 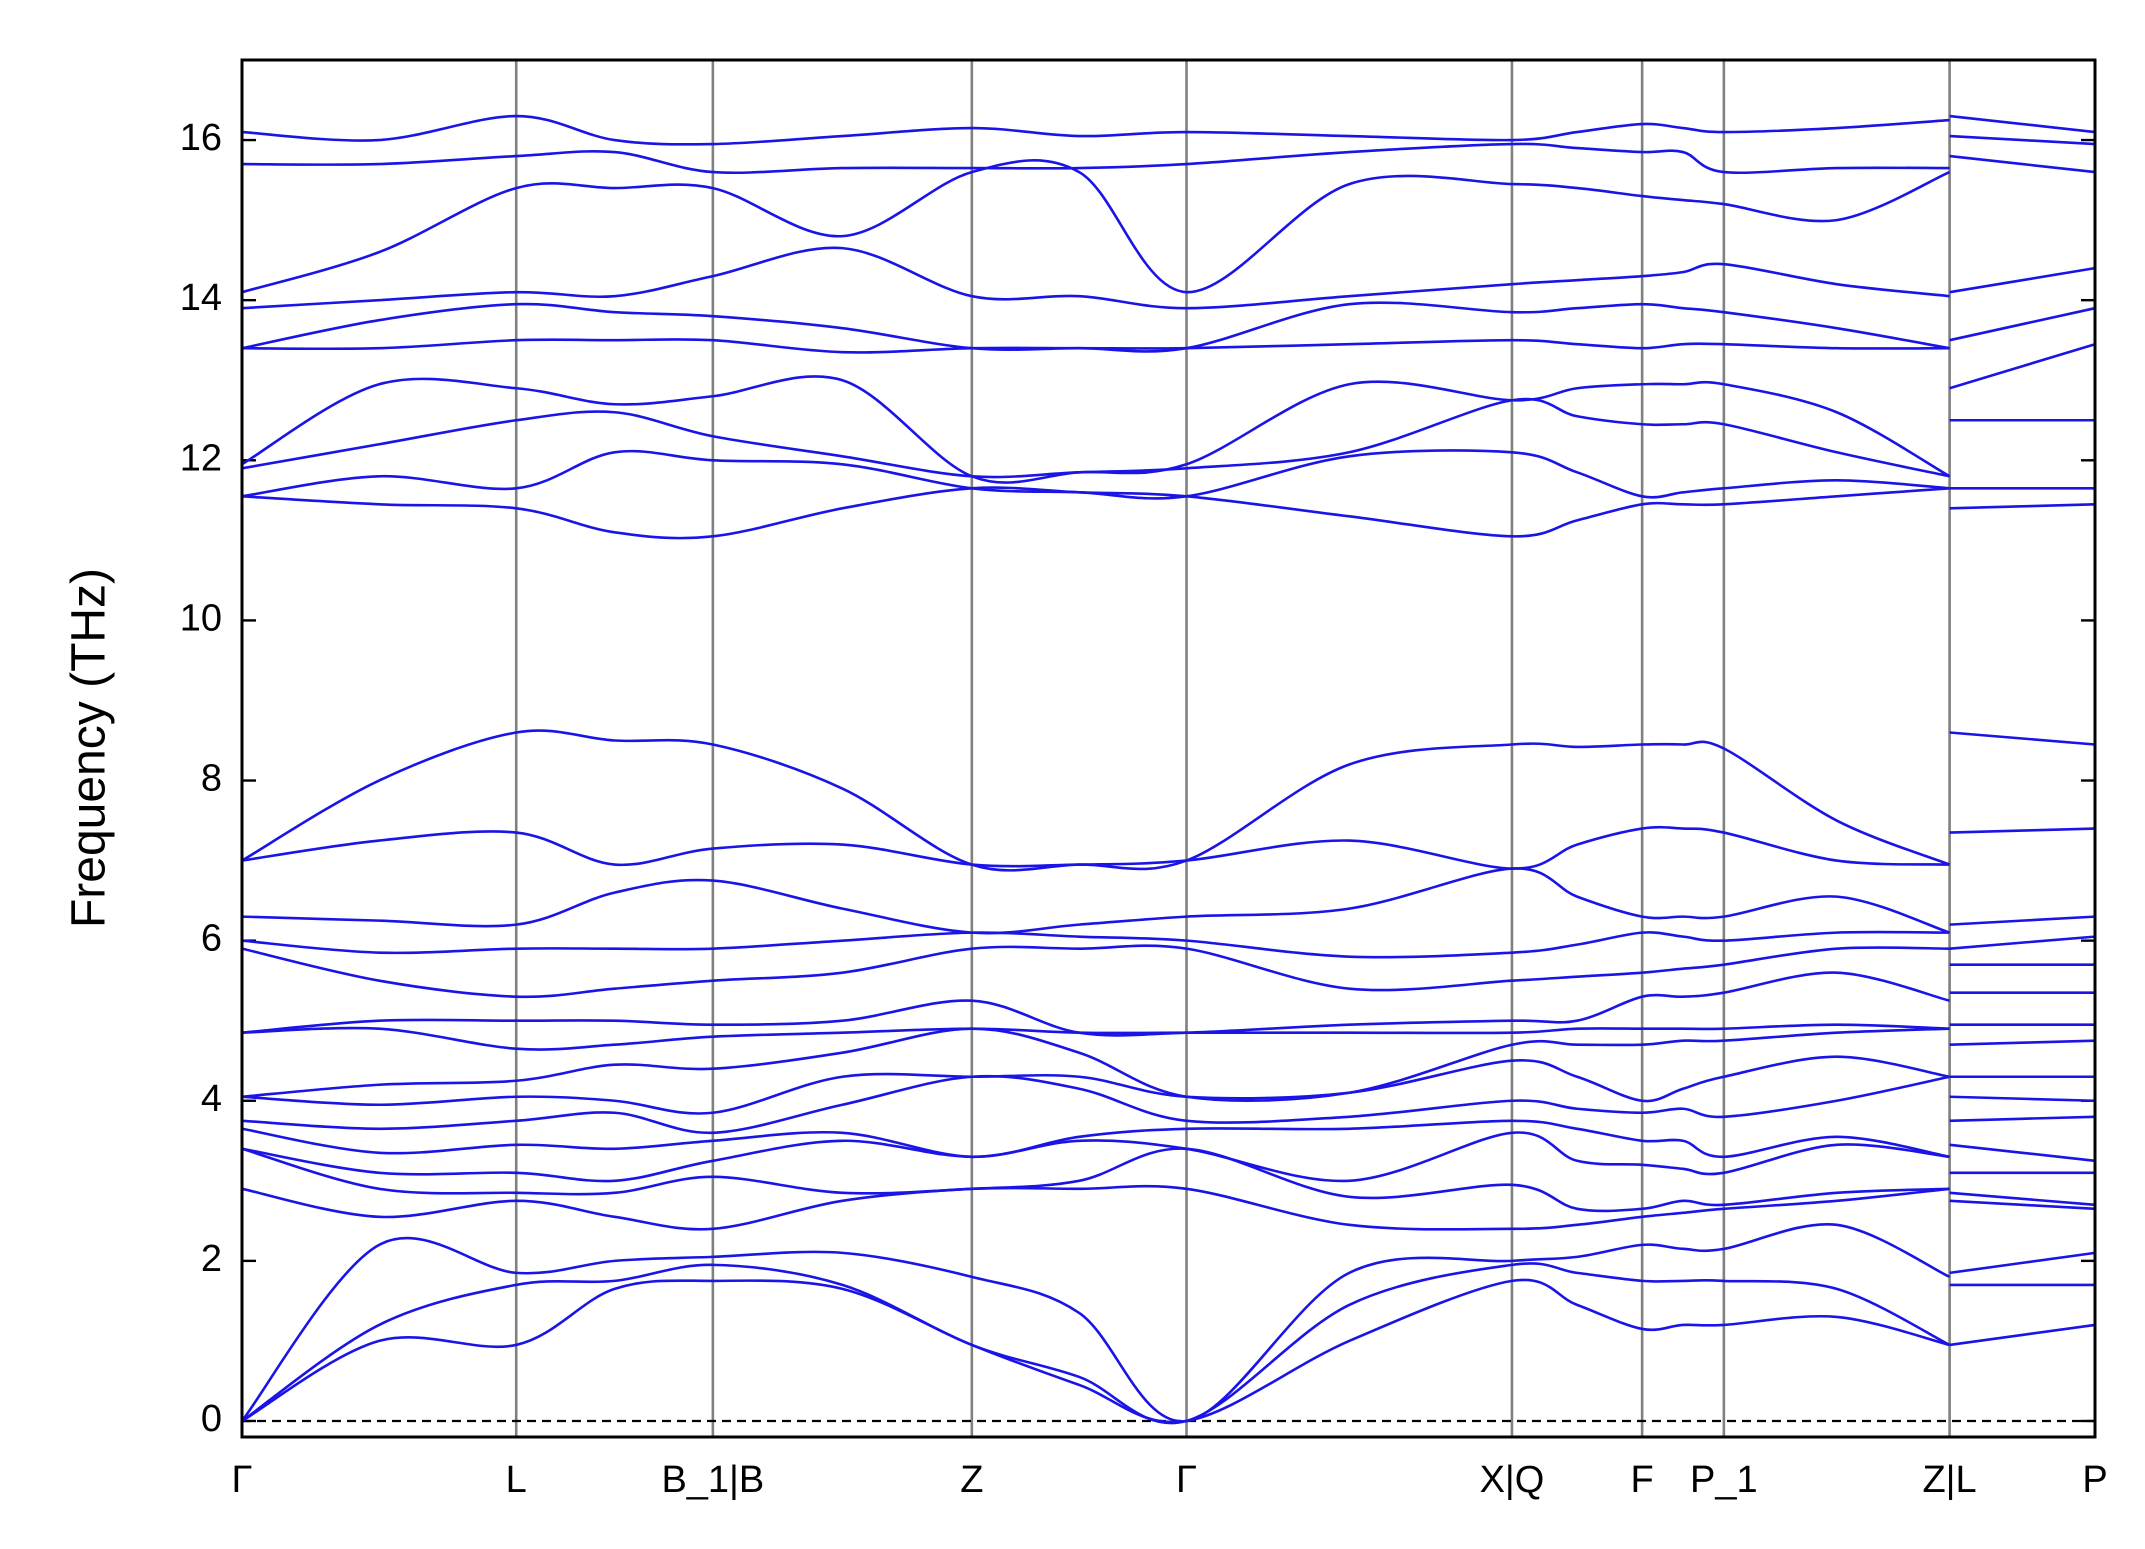 I want to click on y-axis-label: Frequency (THz), so click(x=89, y=748).